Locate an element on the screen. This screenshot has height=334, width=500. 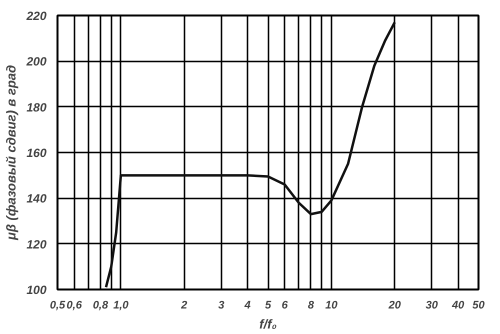
x-tick-label: 20 is located at coordinates (395, 306).